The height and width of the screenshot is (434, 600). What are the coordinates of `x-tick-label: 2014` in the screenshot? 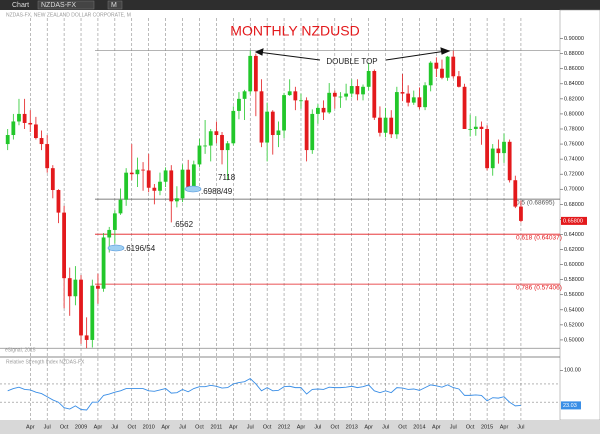 It's located at (419, 427).